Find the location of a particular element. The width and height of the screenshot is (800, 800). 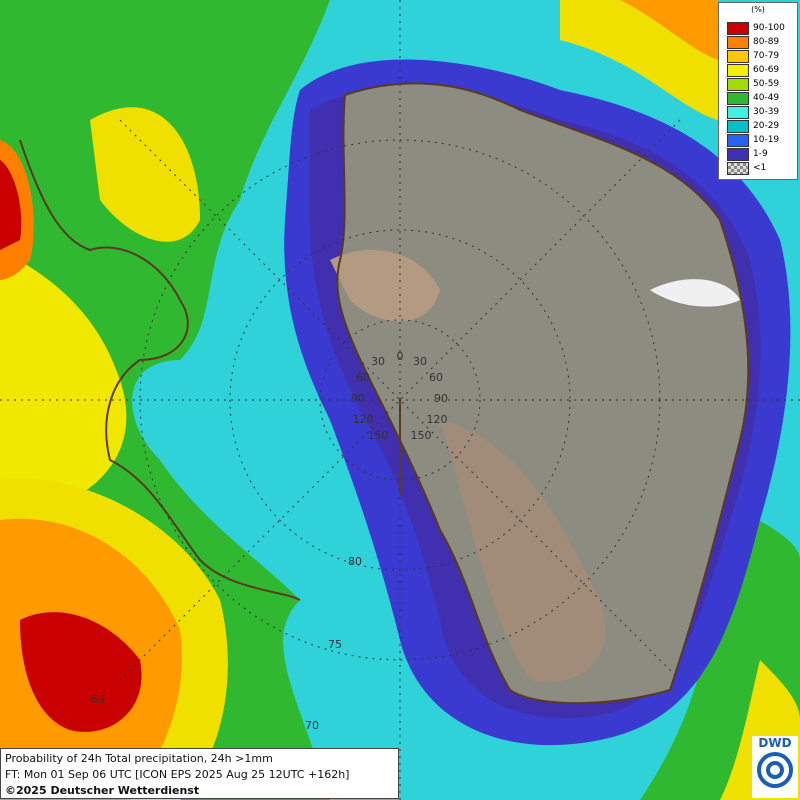

legend-item: 1-9 is located at coordinates (758, 154).